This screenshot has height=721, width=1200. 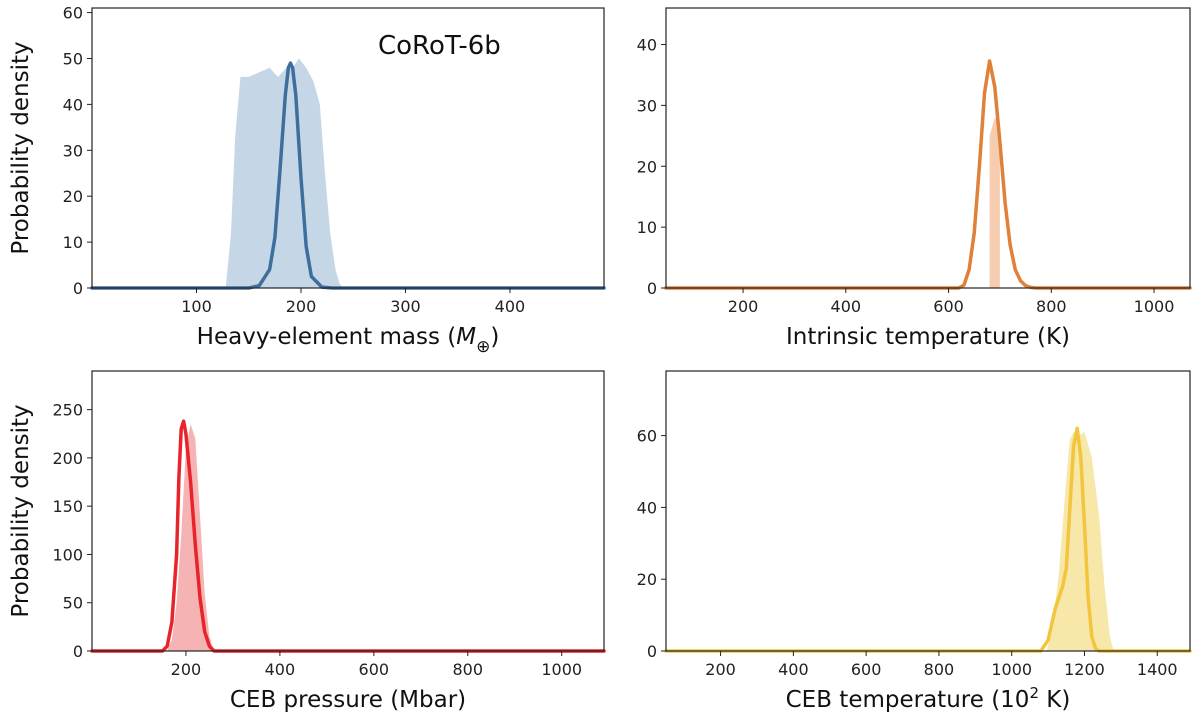 What do you see at coordinates (67, 410) in the screenshot?
I see `ceb-pressure-ytick-label: 250` at bounding box center [67, 410].